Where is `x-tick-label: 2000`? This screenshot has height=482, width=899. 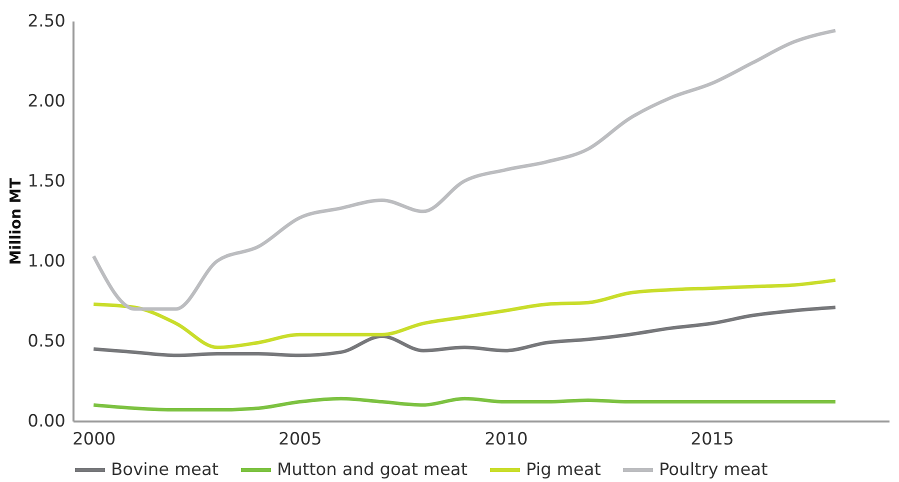
x-tick-label: 2000 is located at coordinates (94, 440).